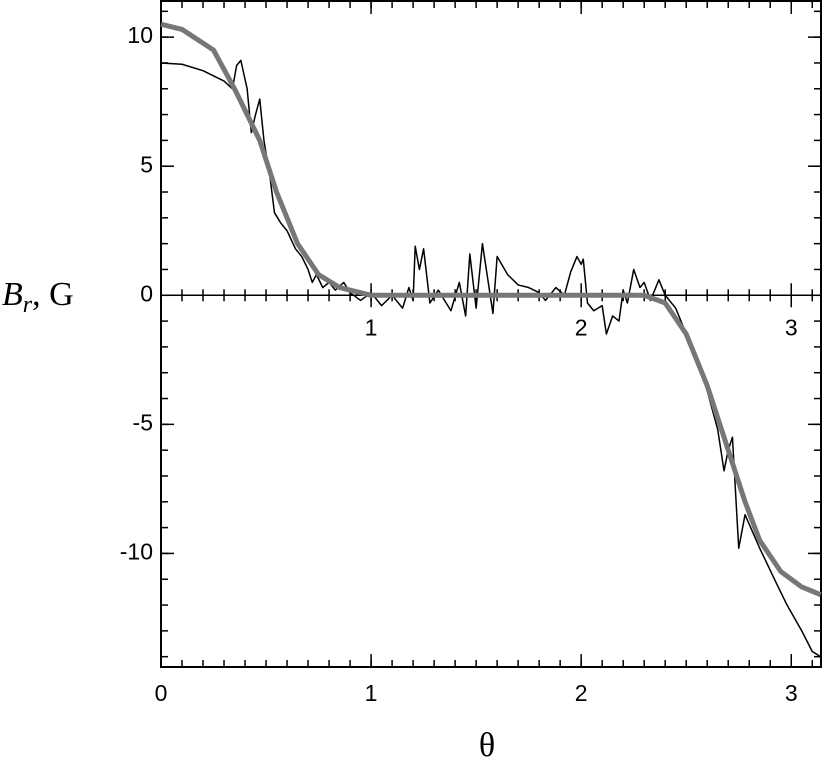  Describe the element at coordinates (487, 745) in the screenshot. I see `x-axis-label: θ` at that location.